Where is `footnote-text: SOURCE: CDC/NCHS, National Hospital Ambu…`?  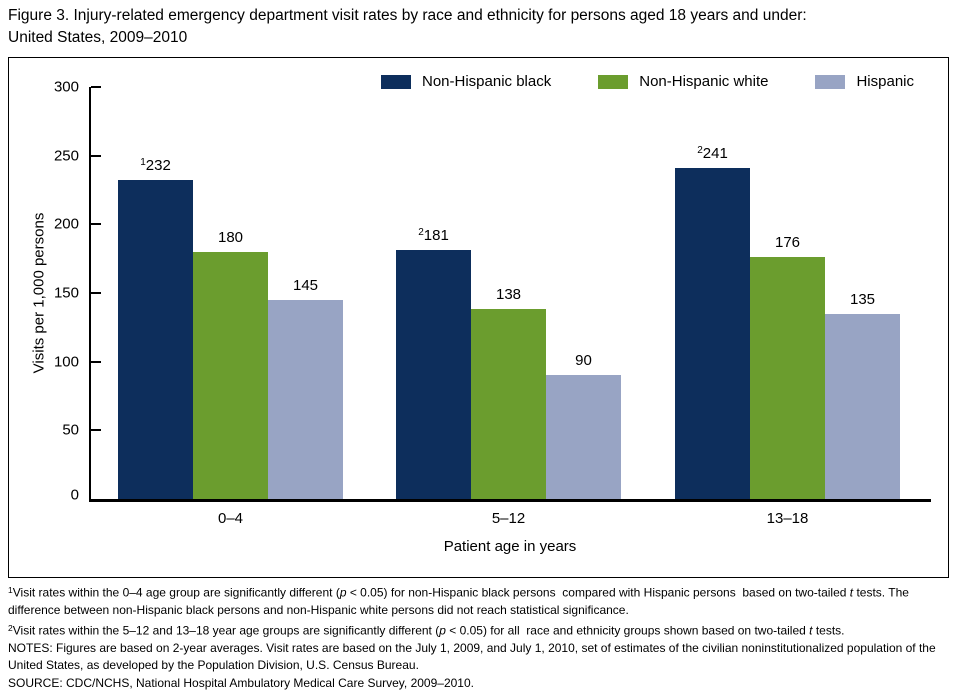 footnote-text: SOURCE: CDC/NCHS, National Hospital Ambu… is located at coordinates (241, 682).